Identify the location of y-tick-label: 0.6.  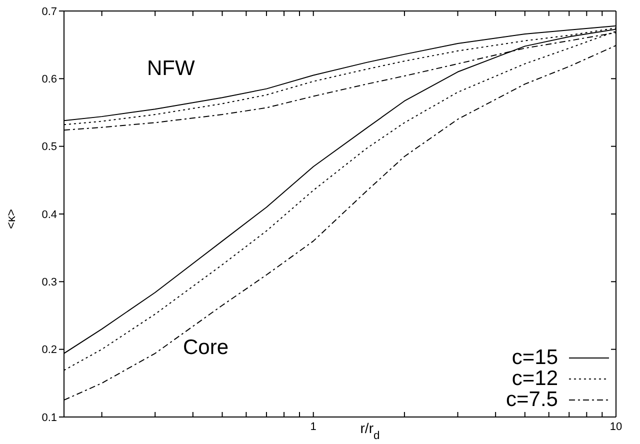
(49, 80).